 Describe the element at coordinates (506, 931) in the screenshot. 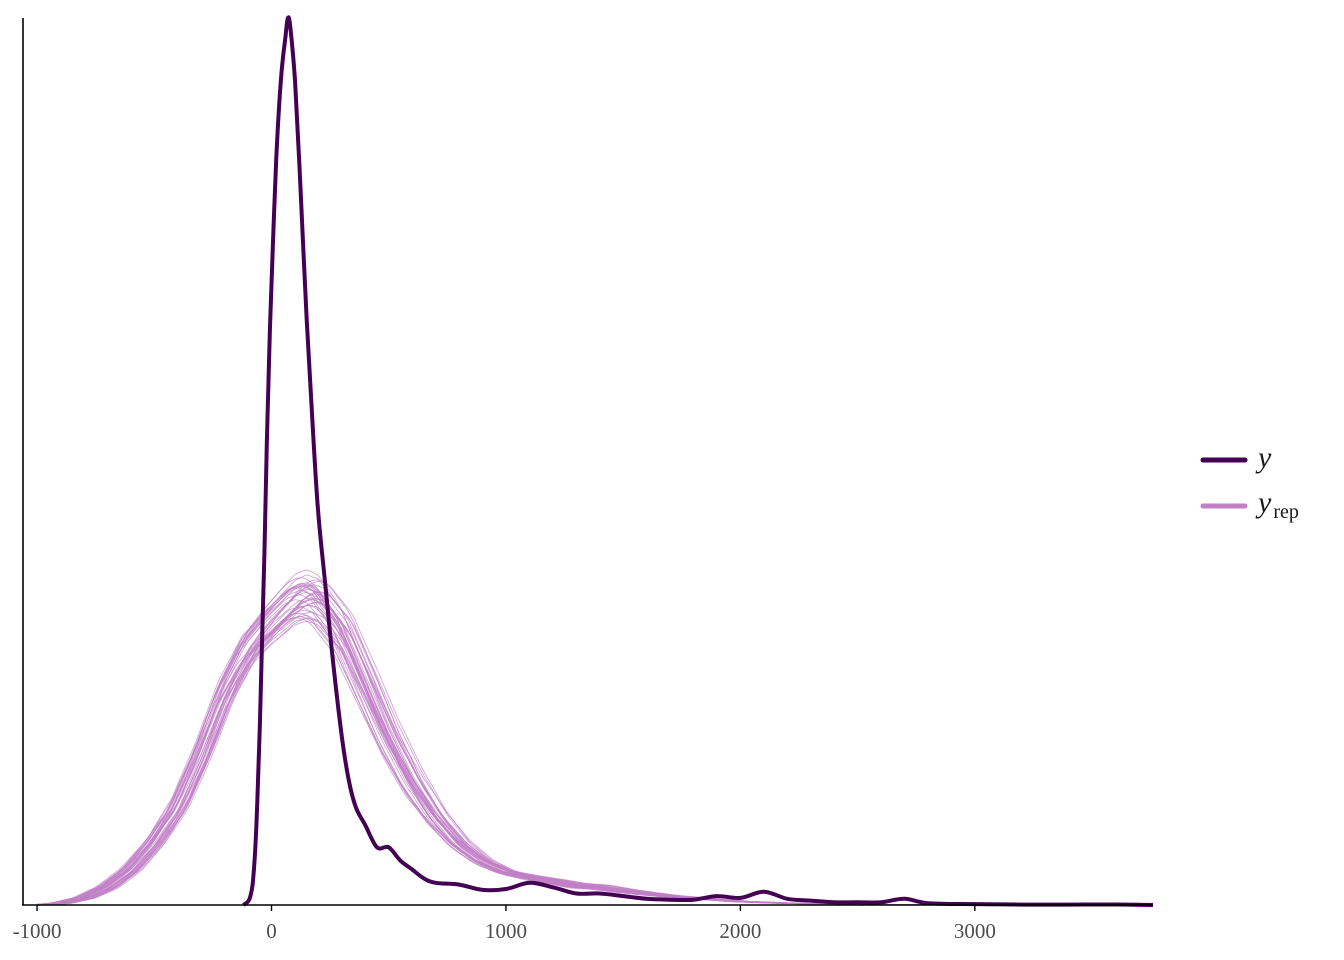

I see `x-tick-label: 1000` at that location.